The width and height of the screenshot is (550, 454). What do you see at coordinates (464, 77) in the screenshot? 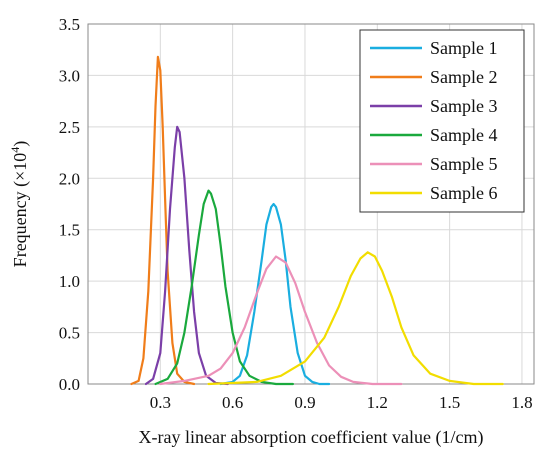
I see `legend-label-sample-2: Sample 2` at bounding box center [464, 77].